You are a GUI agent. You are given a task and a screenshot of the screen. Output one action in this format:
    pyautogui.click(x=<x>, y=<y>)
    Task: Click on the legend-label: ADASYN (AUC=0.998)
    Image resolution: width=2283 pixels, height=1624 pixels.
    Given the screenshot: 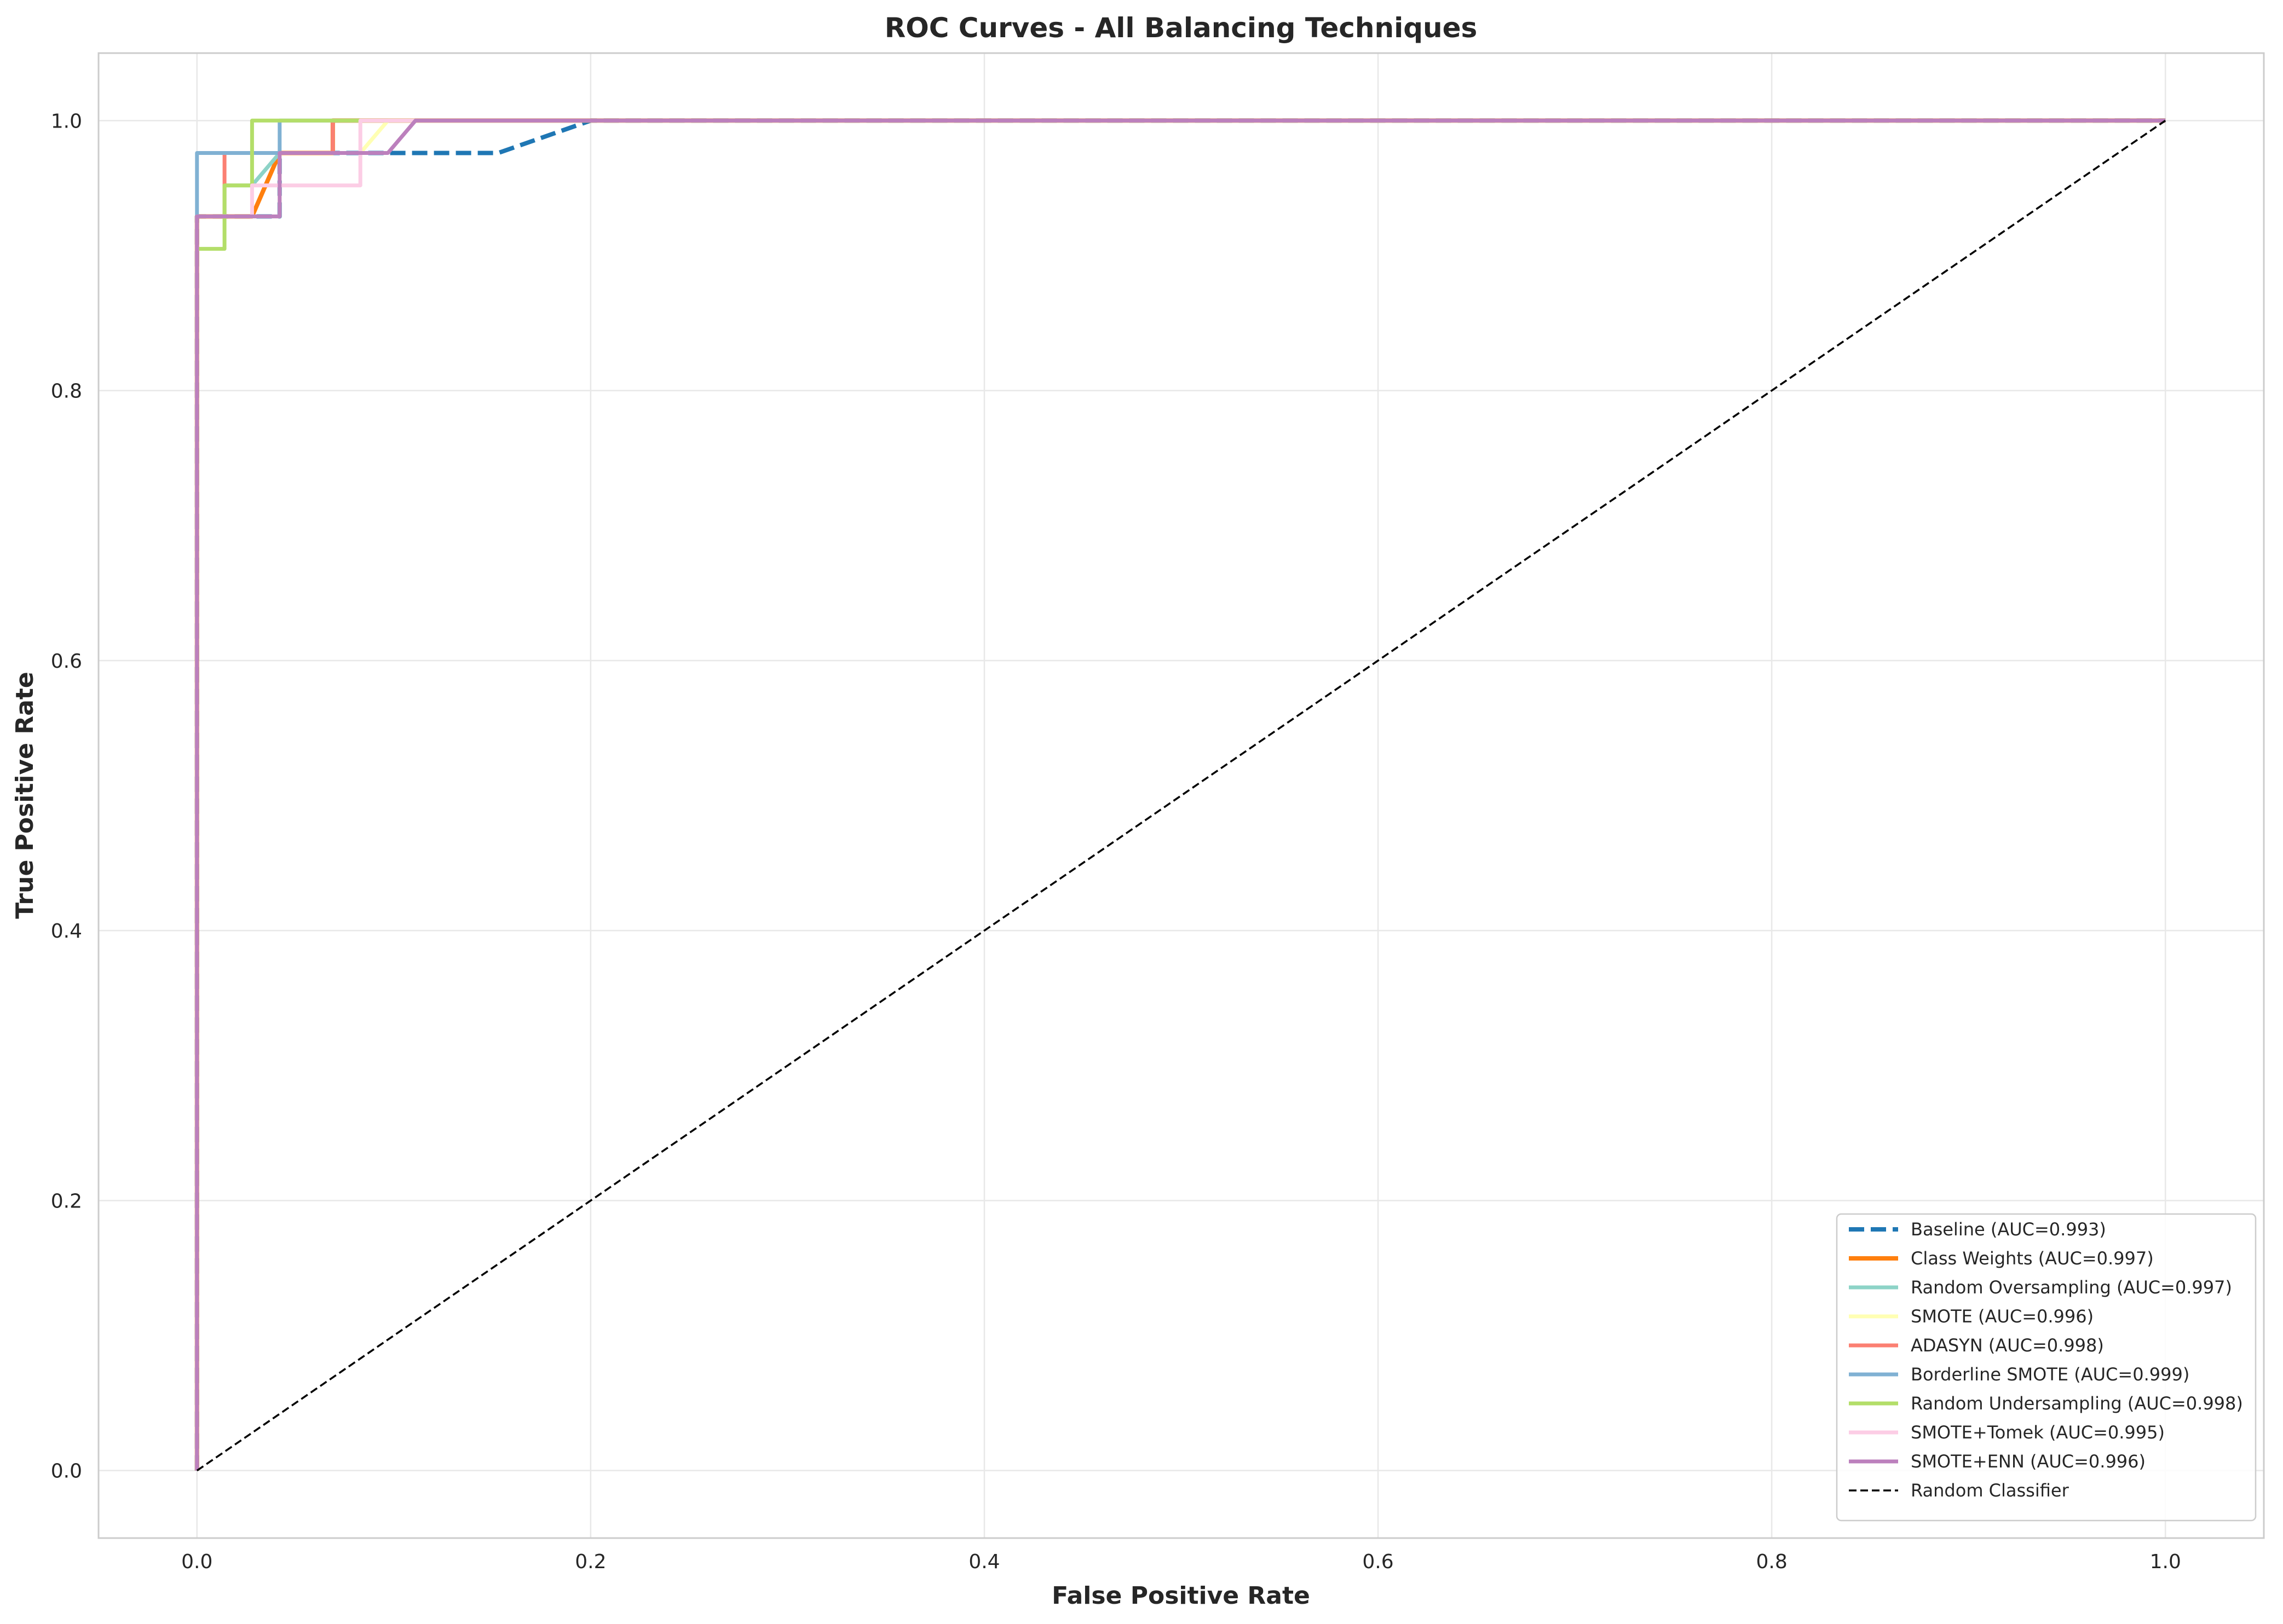 What is the action you would take?
    pyautogui.click(x=2007, y=1345)
    